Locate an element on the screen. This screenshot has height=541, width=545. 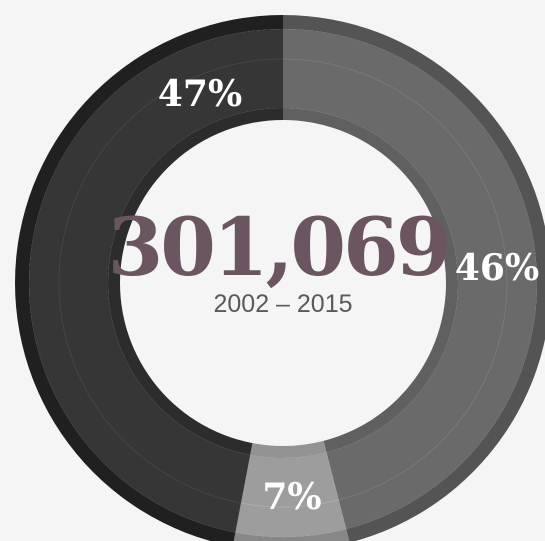
slice-label-1: 7% is located at coordinates (291, 497).